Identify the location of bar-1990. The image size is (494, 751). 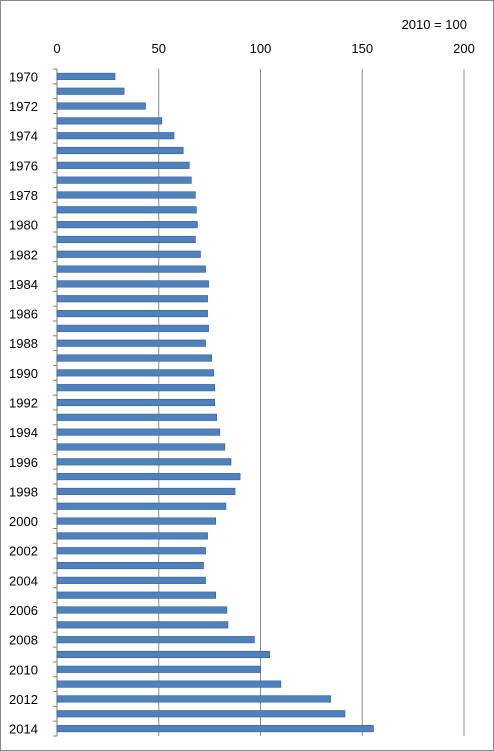
(135, 373).